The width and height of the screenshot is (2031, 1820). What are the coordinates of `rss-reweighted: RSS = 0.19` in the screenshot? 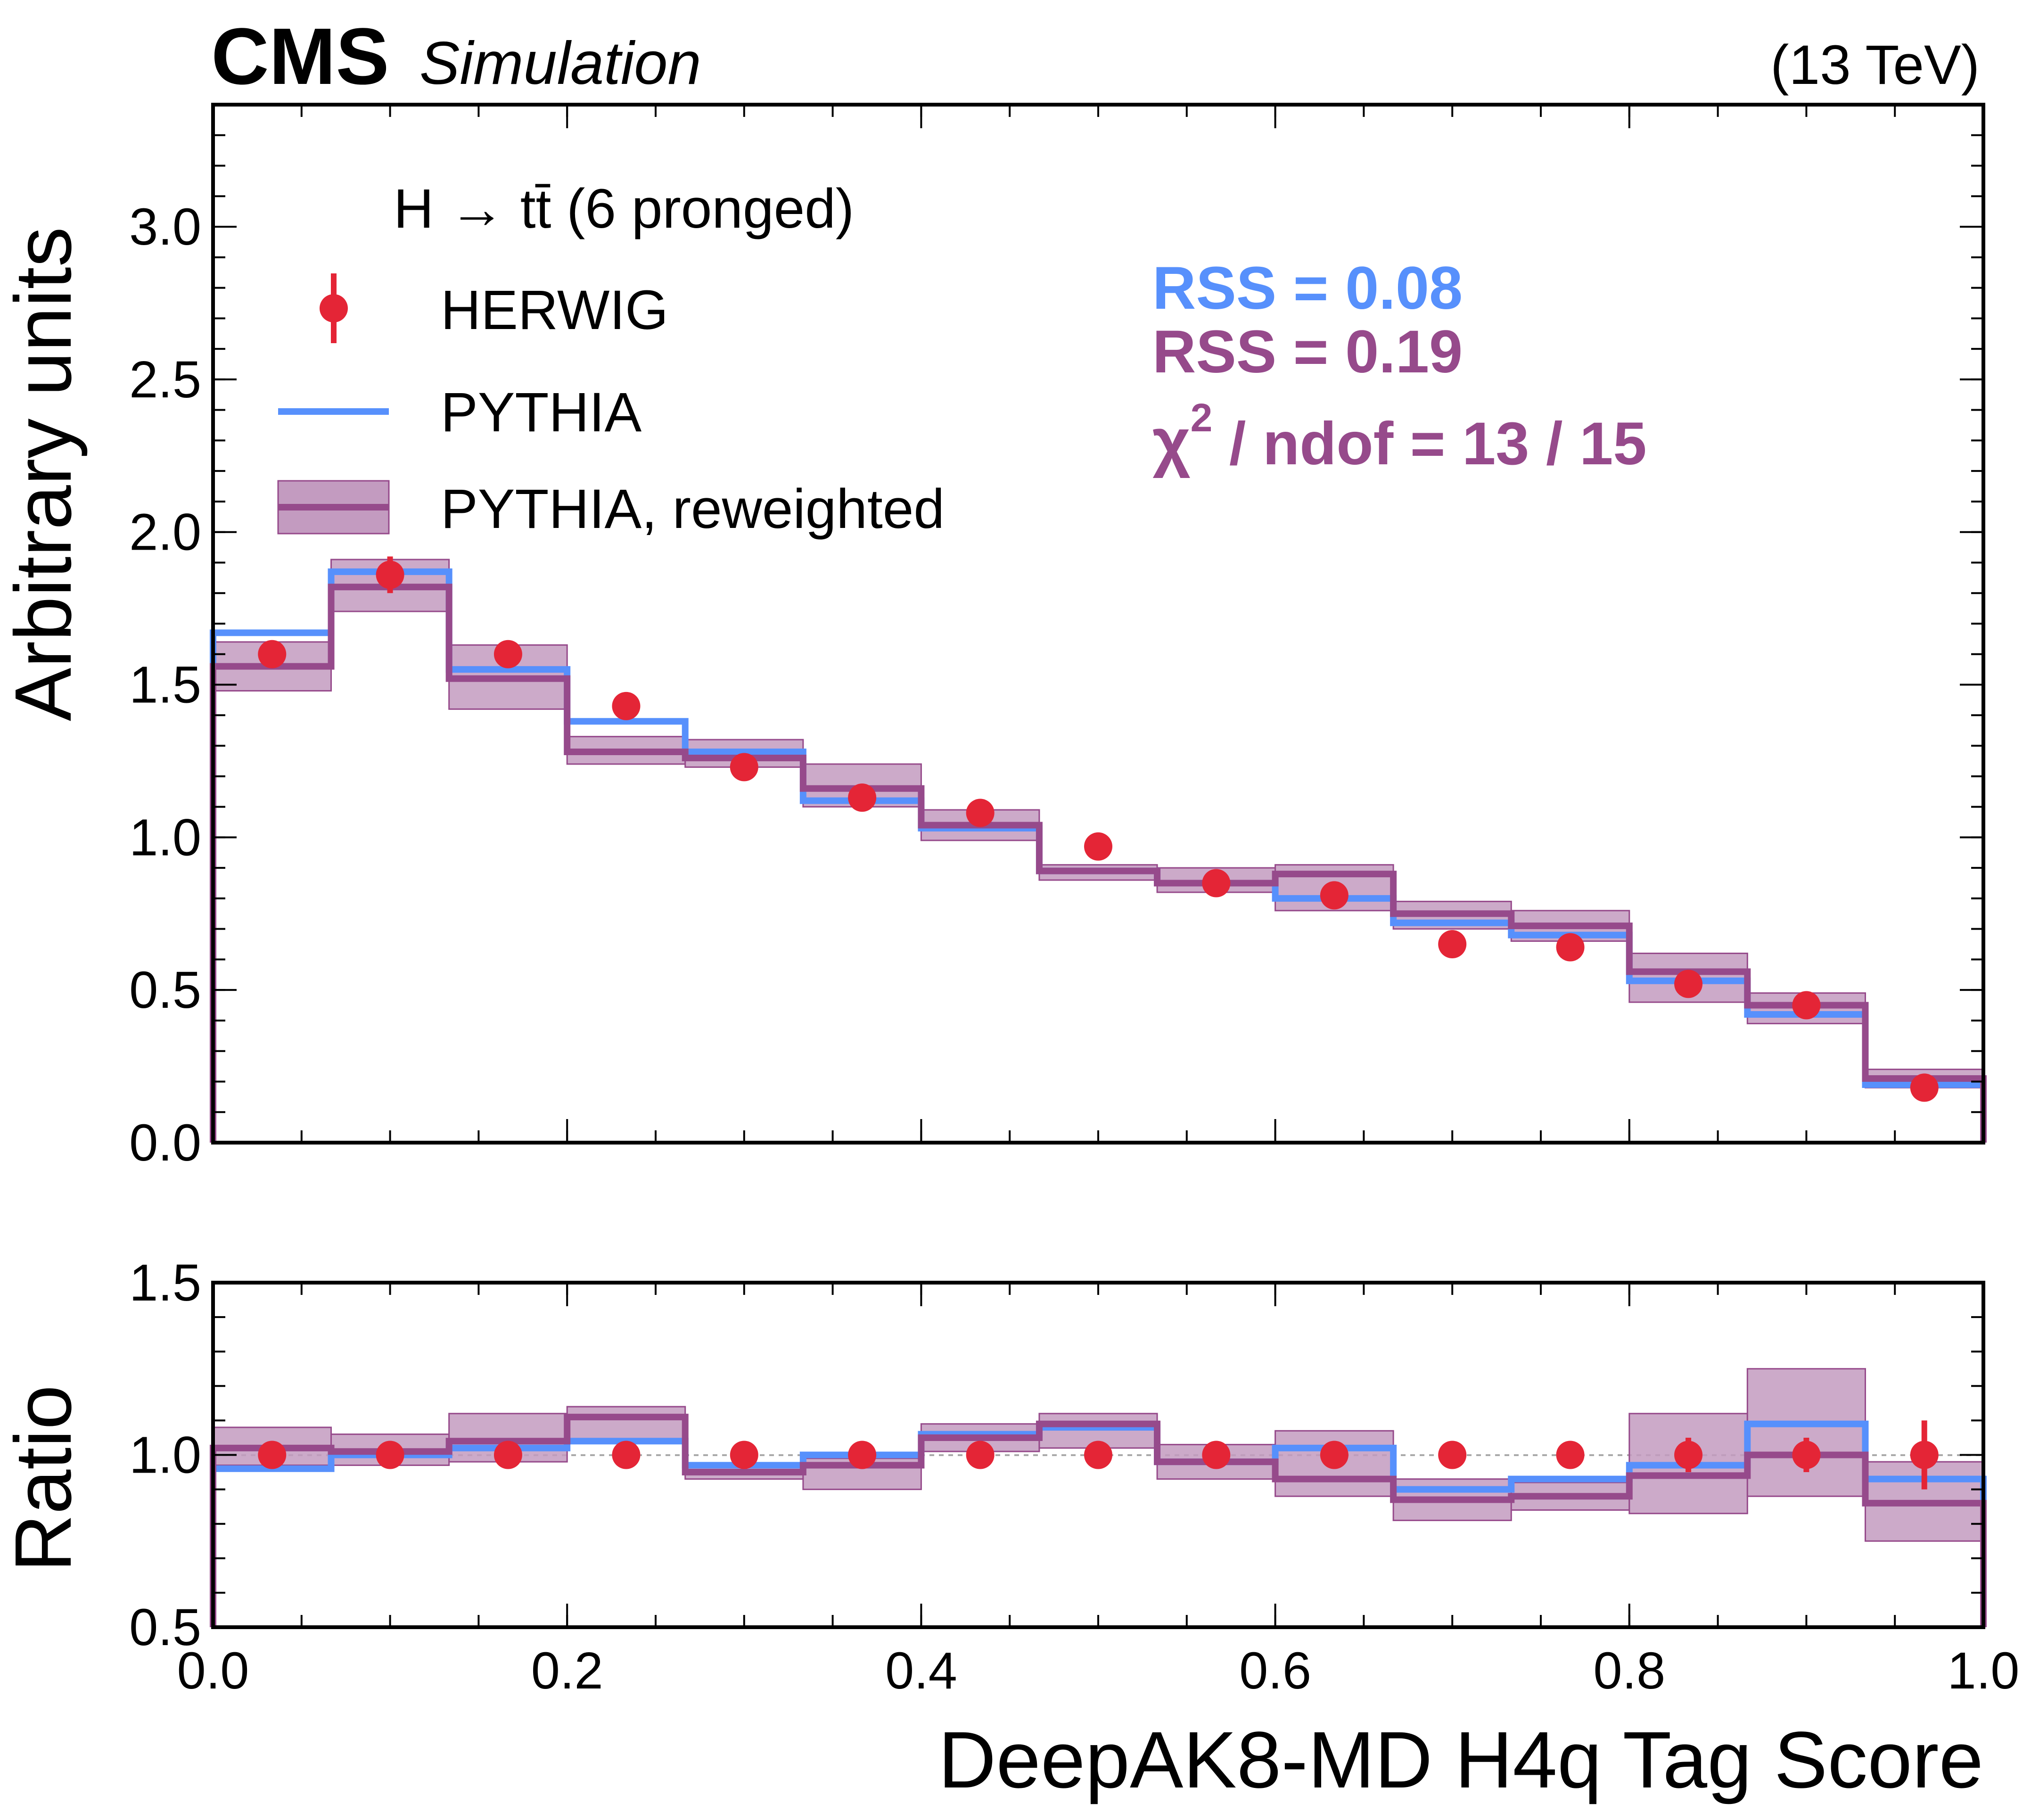 It's located at (1307, 352).